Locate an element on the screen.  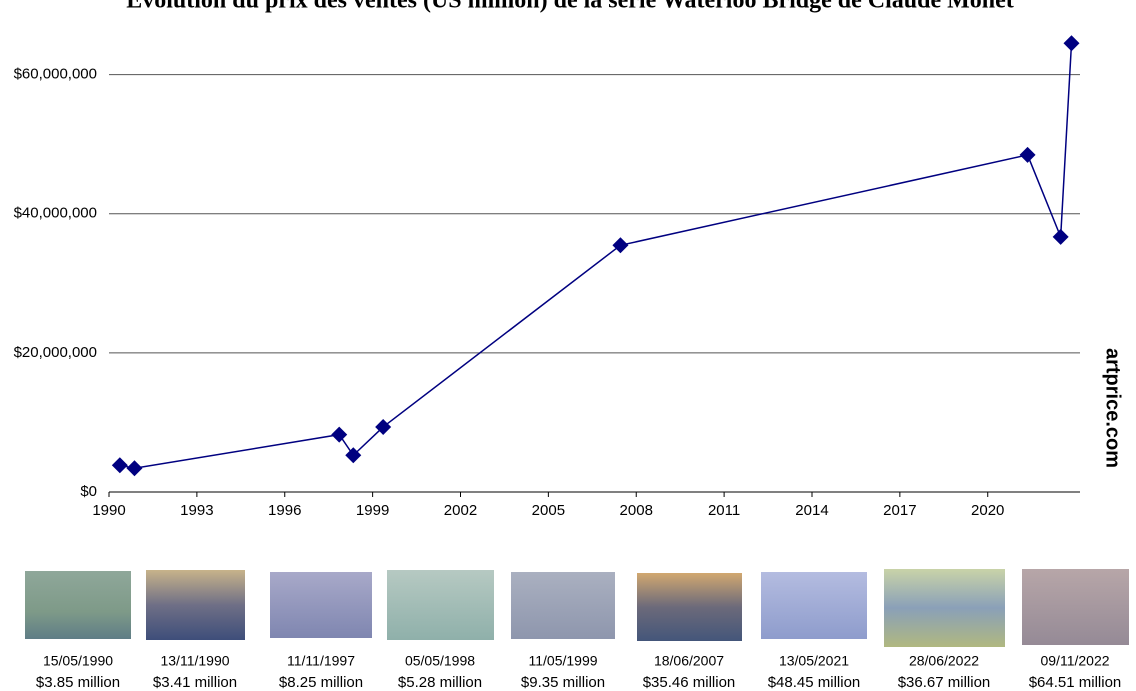
caption-price: $3.41 million is located at coordinates (195, 682).